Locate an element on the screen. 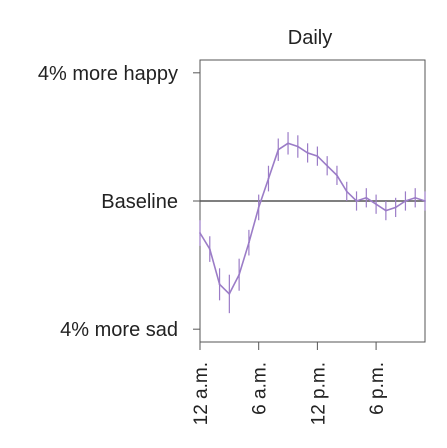 The width and height of the screenshot is (447, 448). x-tick-label: 12 p.m. is located at coordinates (318, 393).